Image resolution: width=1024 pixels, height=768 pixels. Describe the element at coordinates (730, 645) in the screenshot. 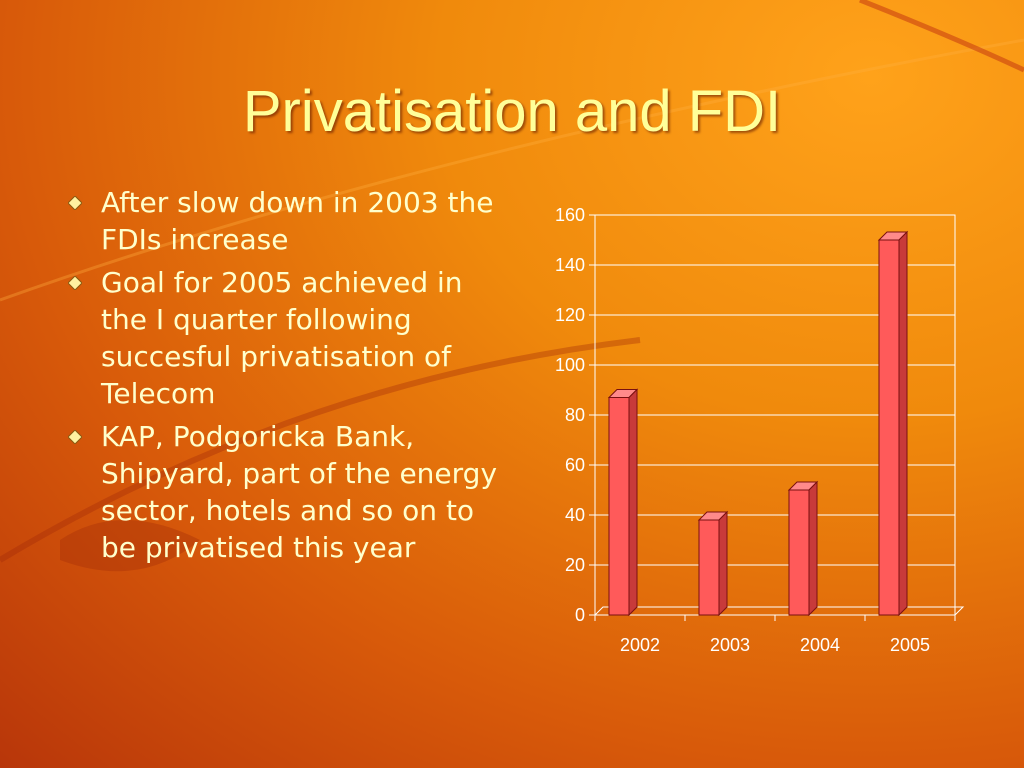

I see `x-tick-label: 2003` at that location.